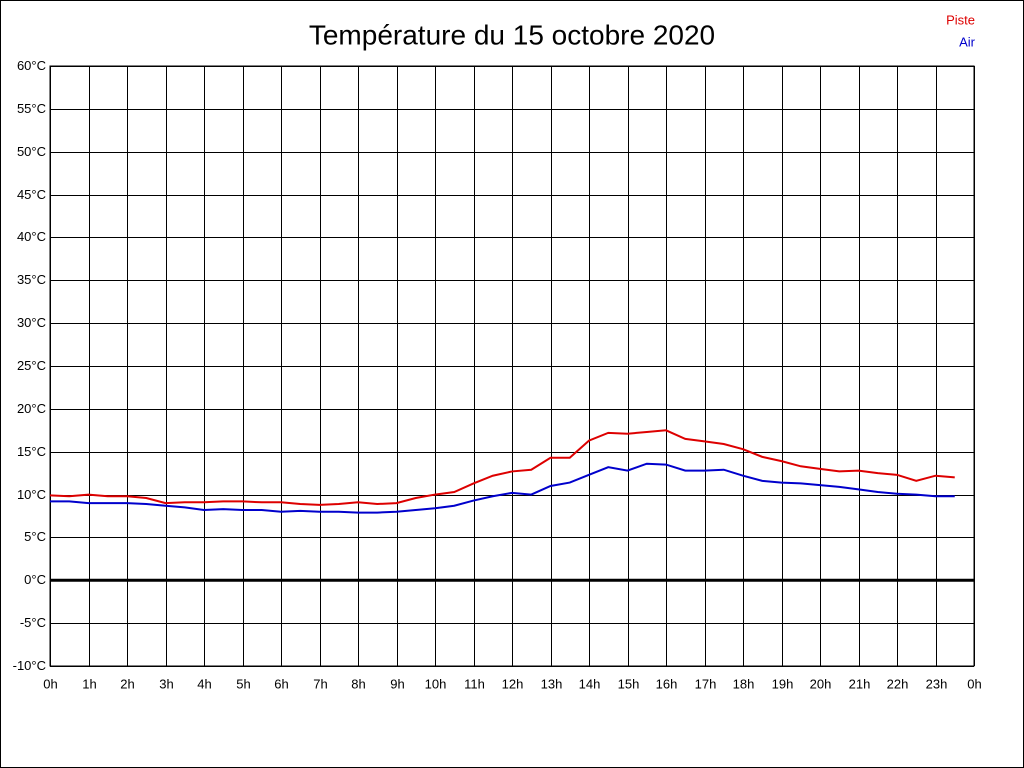 The image size is (1024, 768). Describe the element at coordinates (29, 665) in the screenshot. I see `y-tick-label: -10°C` at that location.